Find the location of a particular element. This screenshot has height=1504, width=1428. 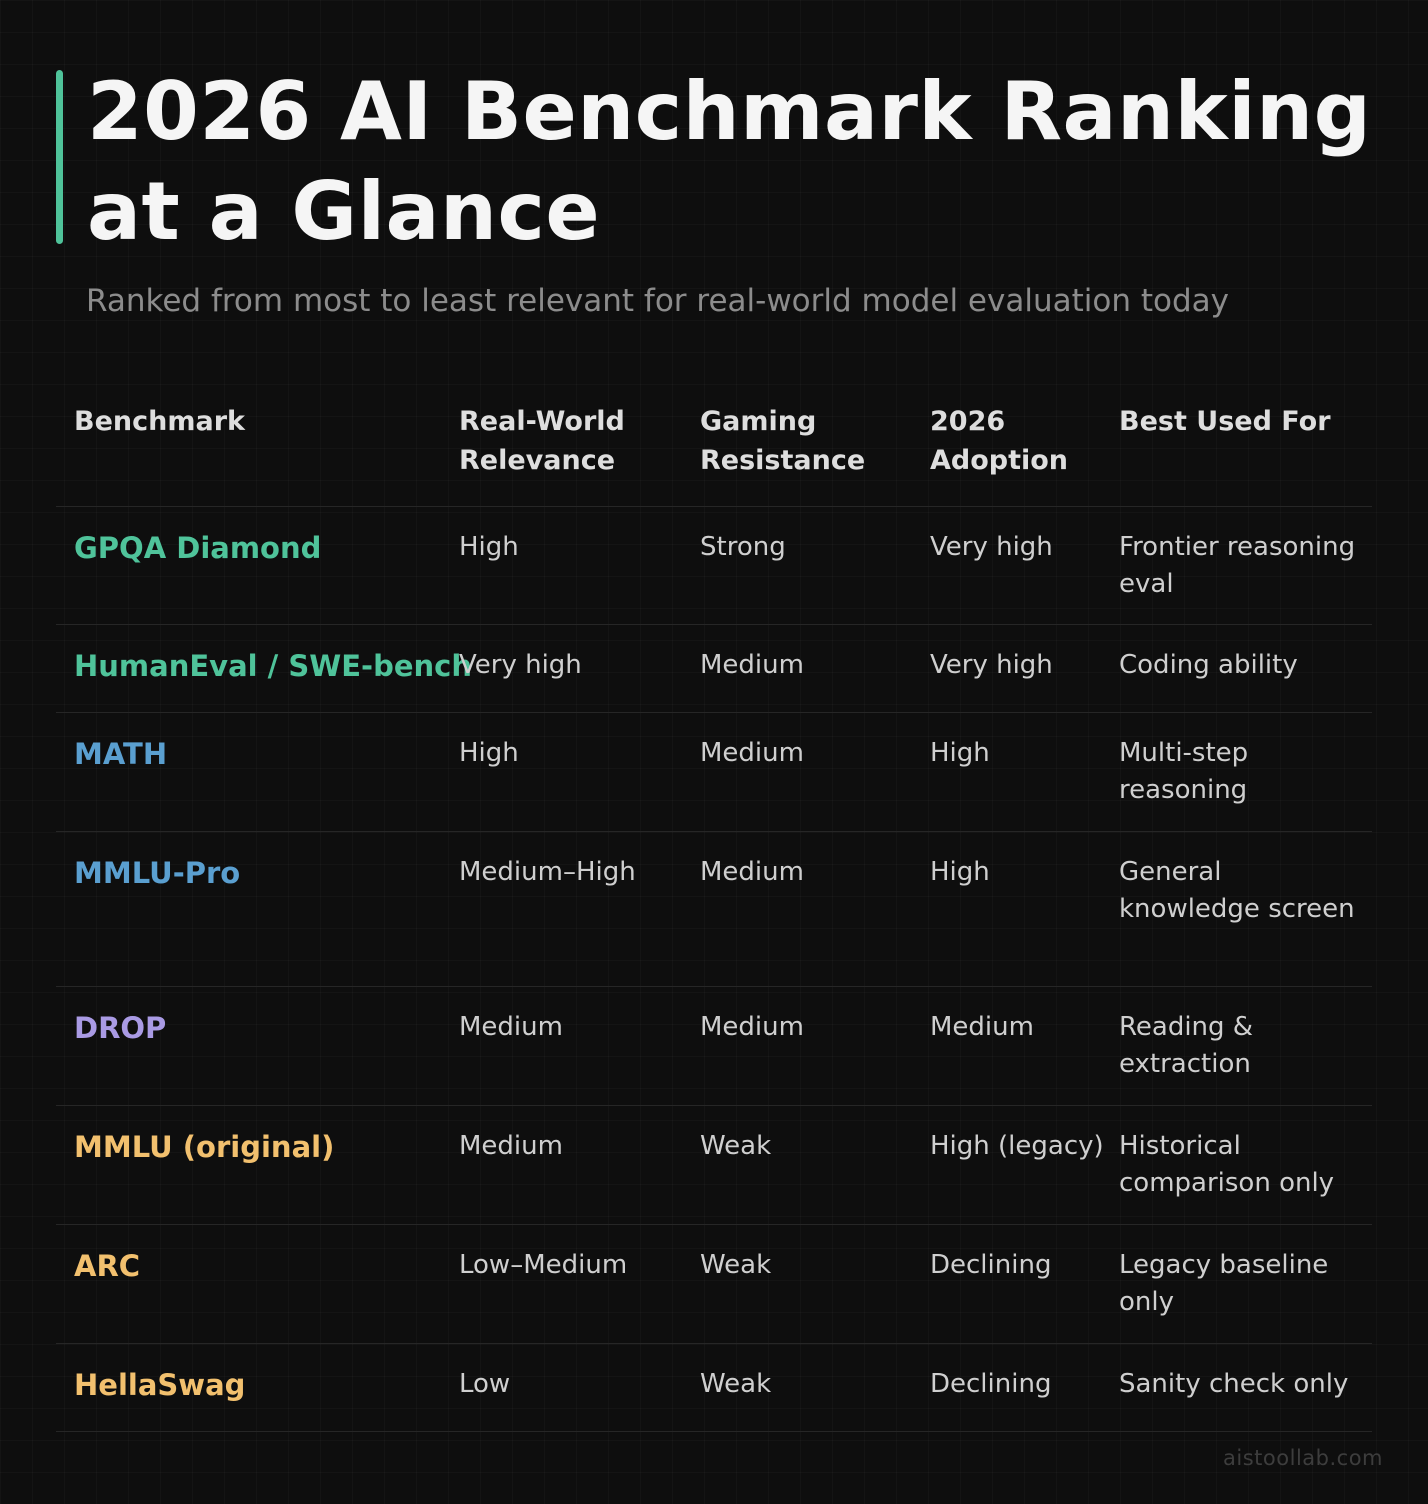

benchmark-name: ARC is located at coordinates (107, 1266).